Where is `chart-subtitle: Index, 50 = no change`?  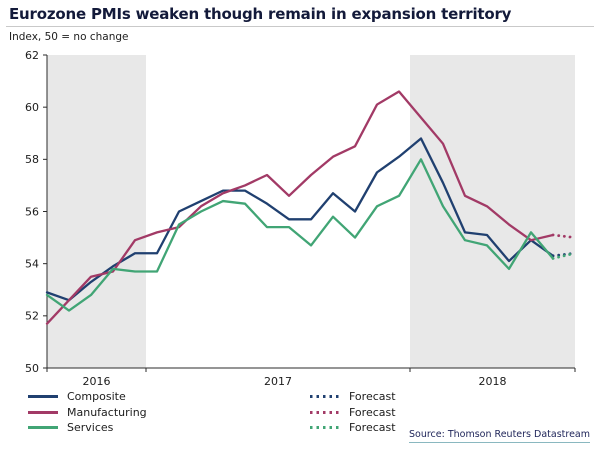 chart-subtitle: Index, 50 = no change is located at coordinates (69, 37).